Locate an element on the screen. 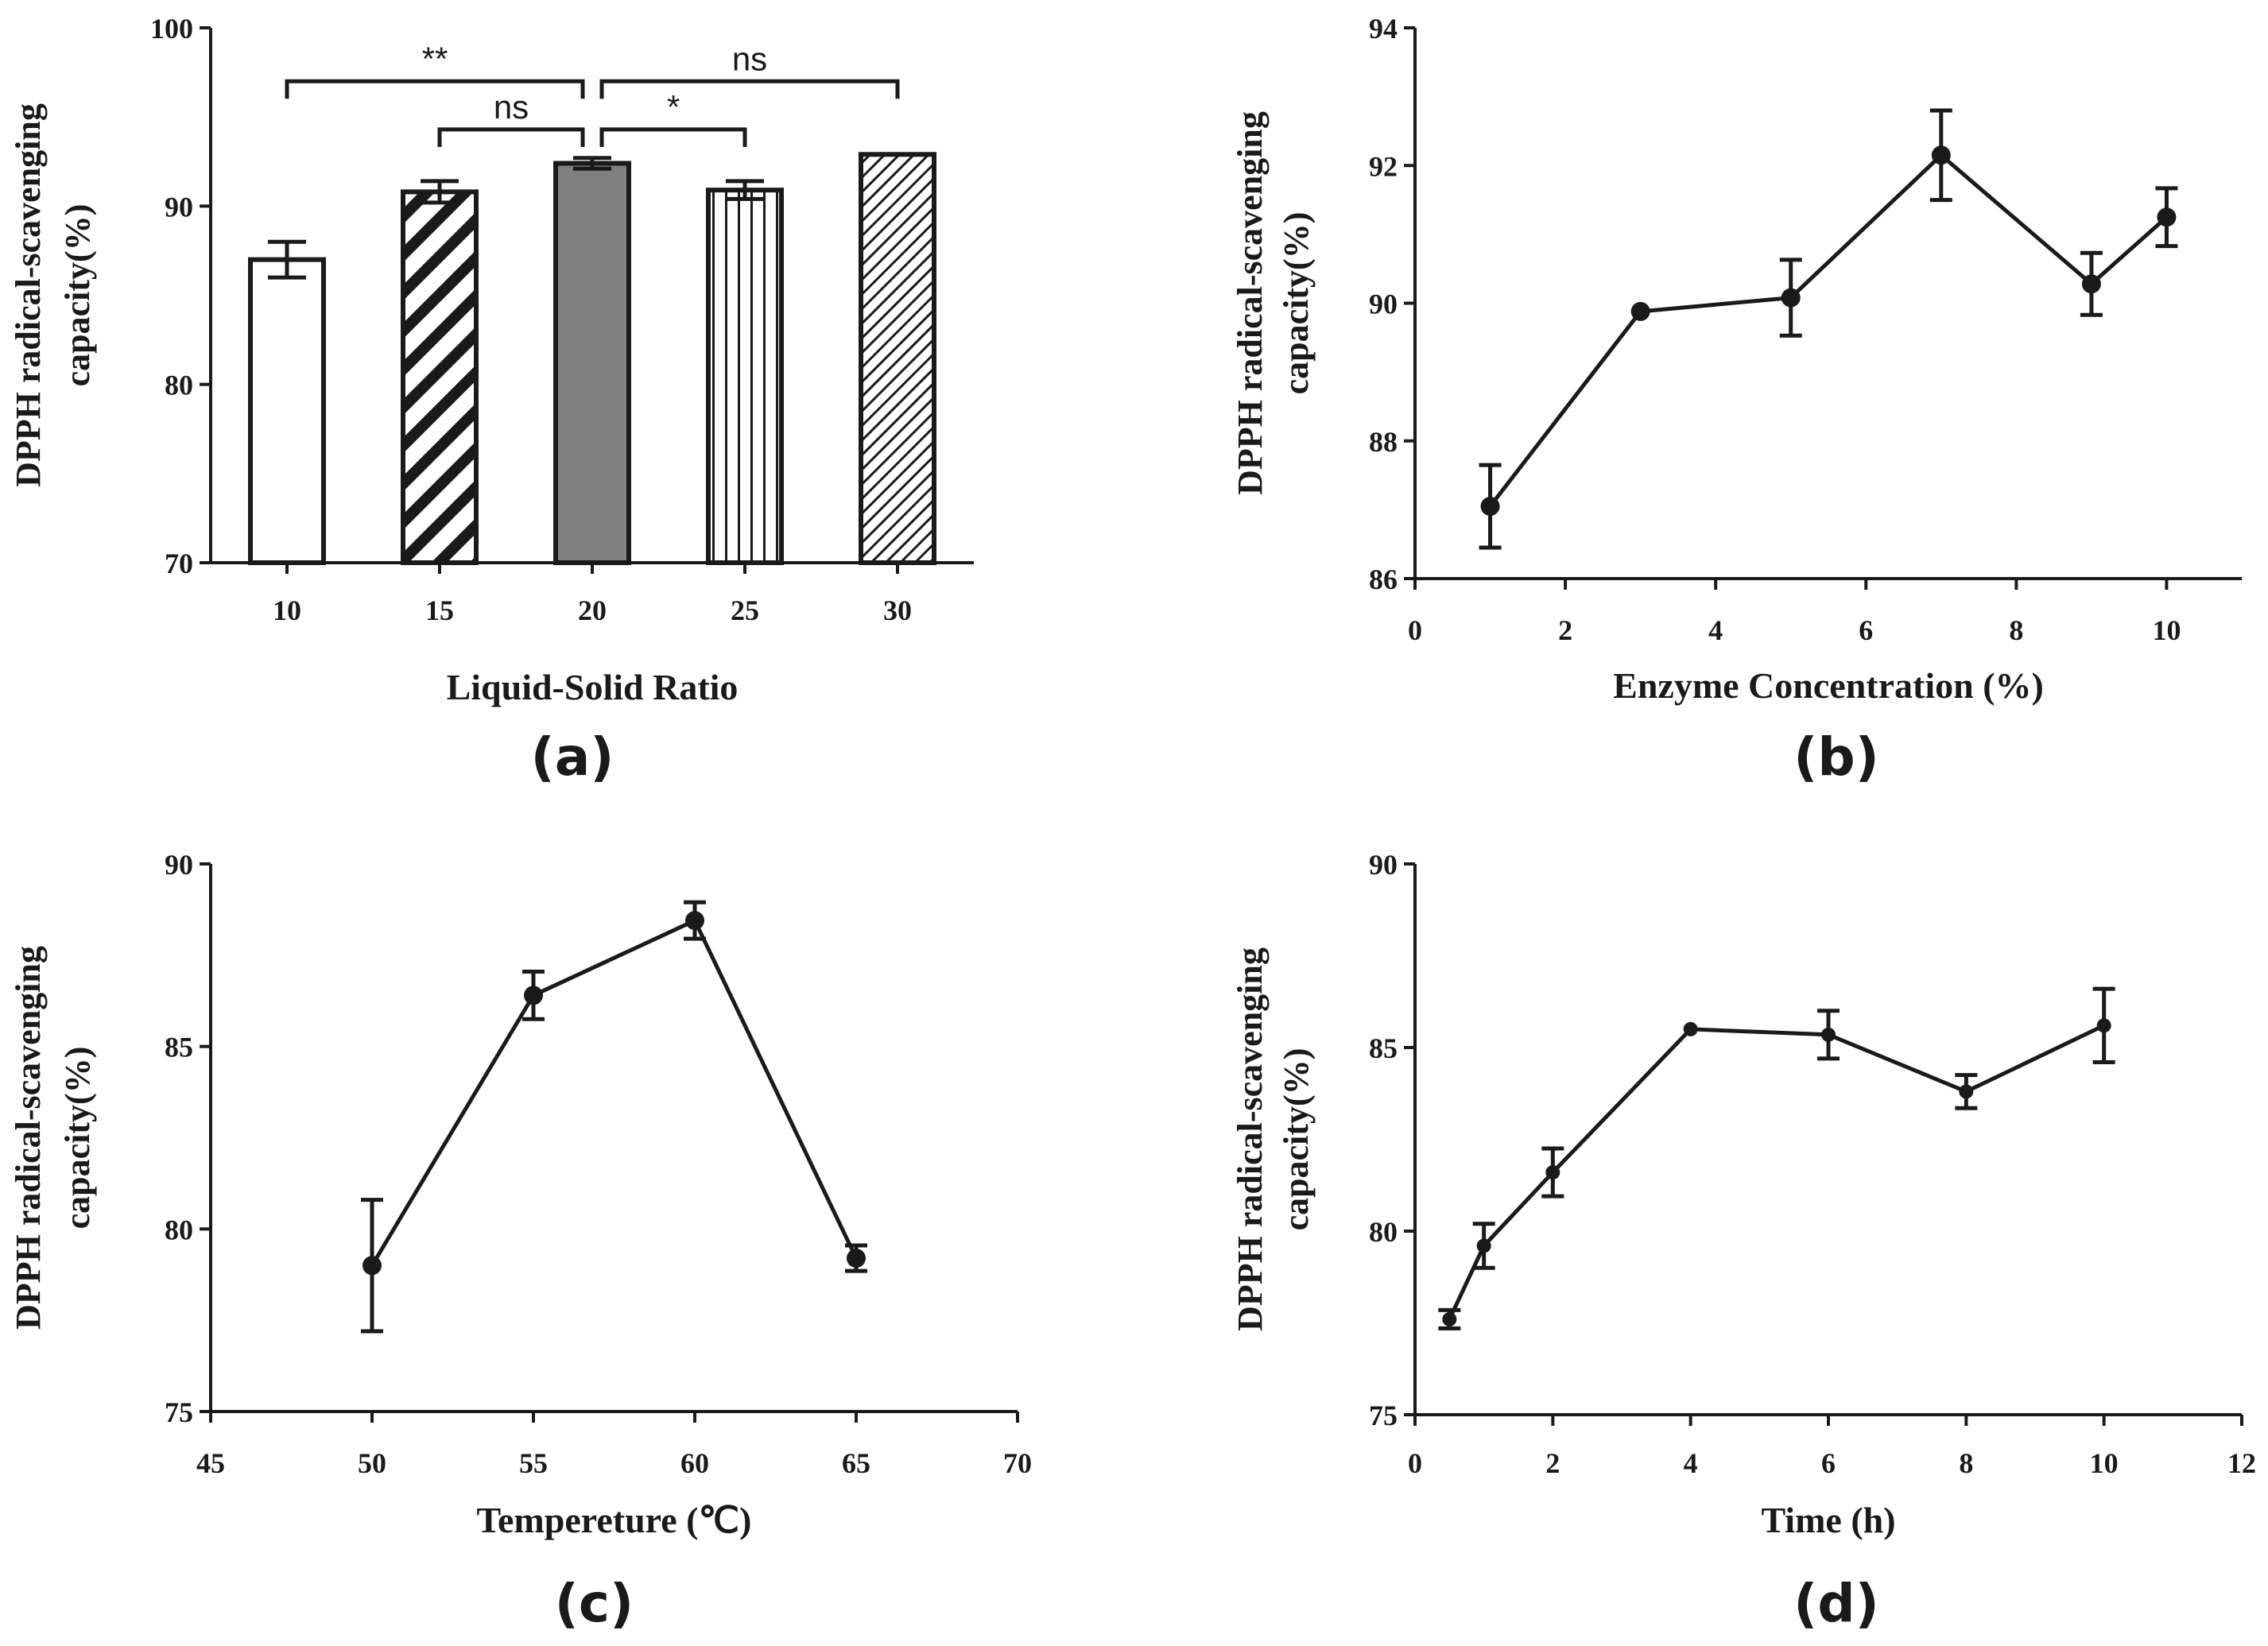 The image size is (2268, 1646). x-tick-label: 70 is located at coordinates (1018, 1463).